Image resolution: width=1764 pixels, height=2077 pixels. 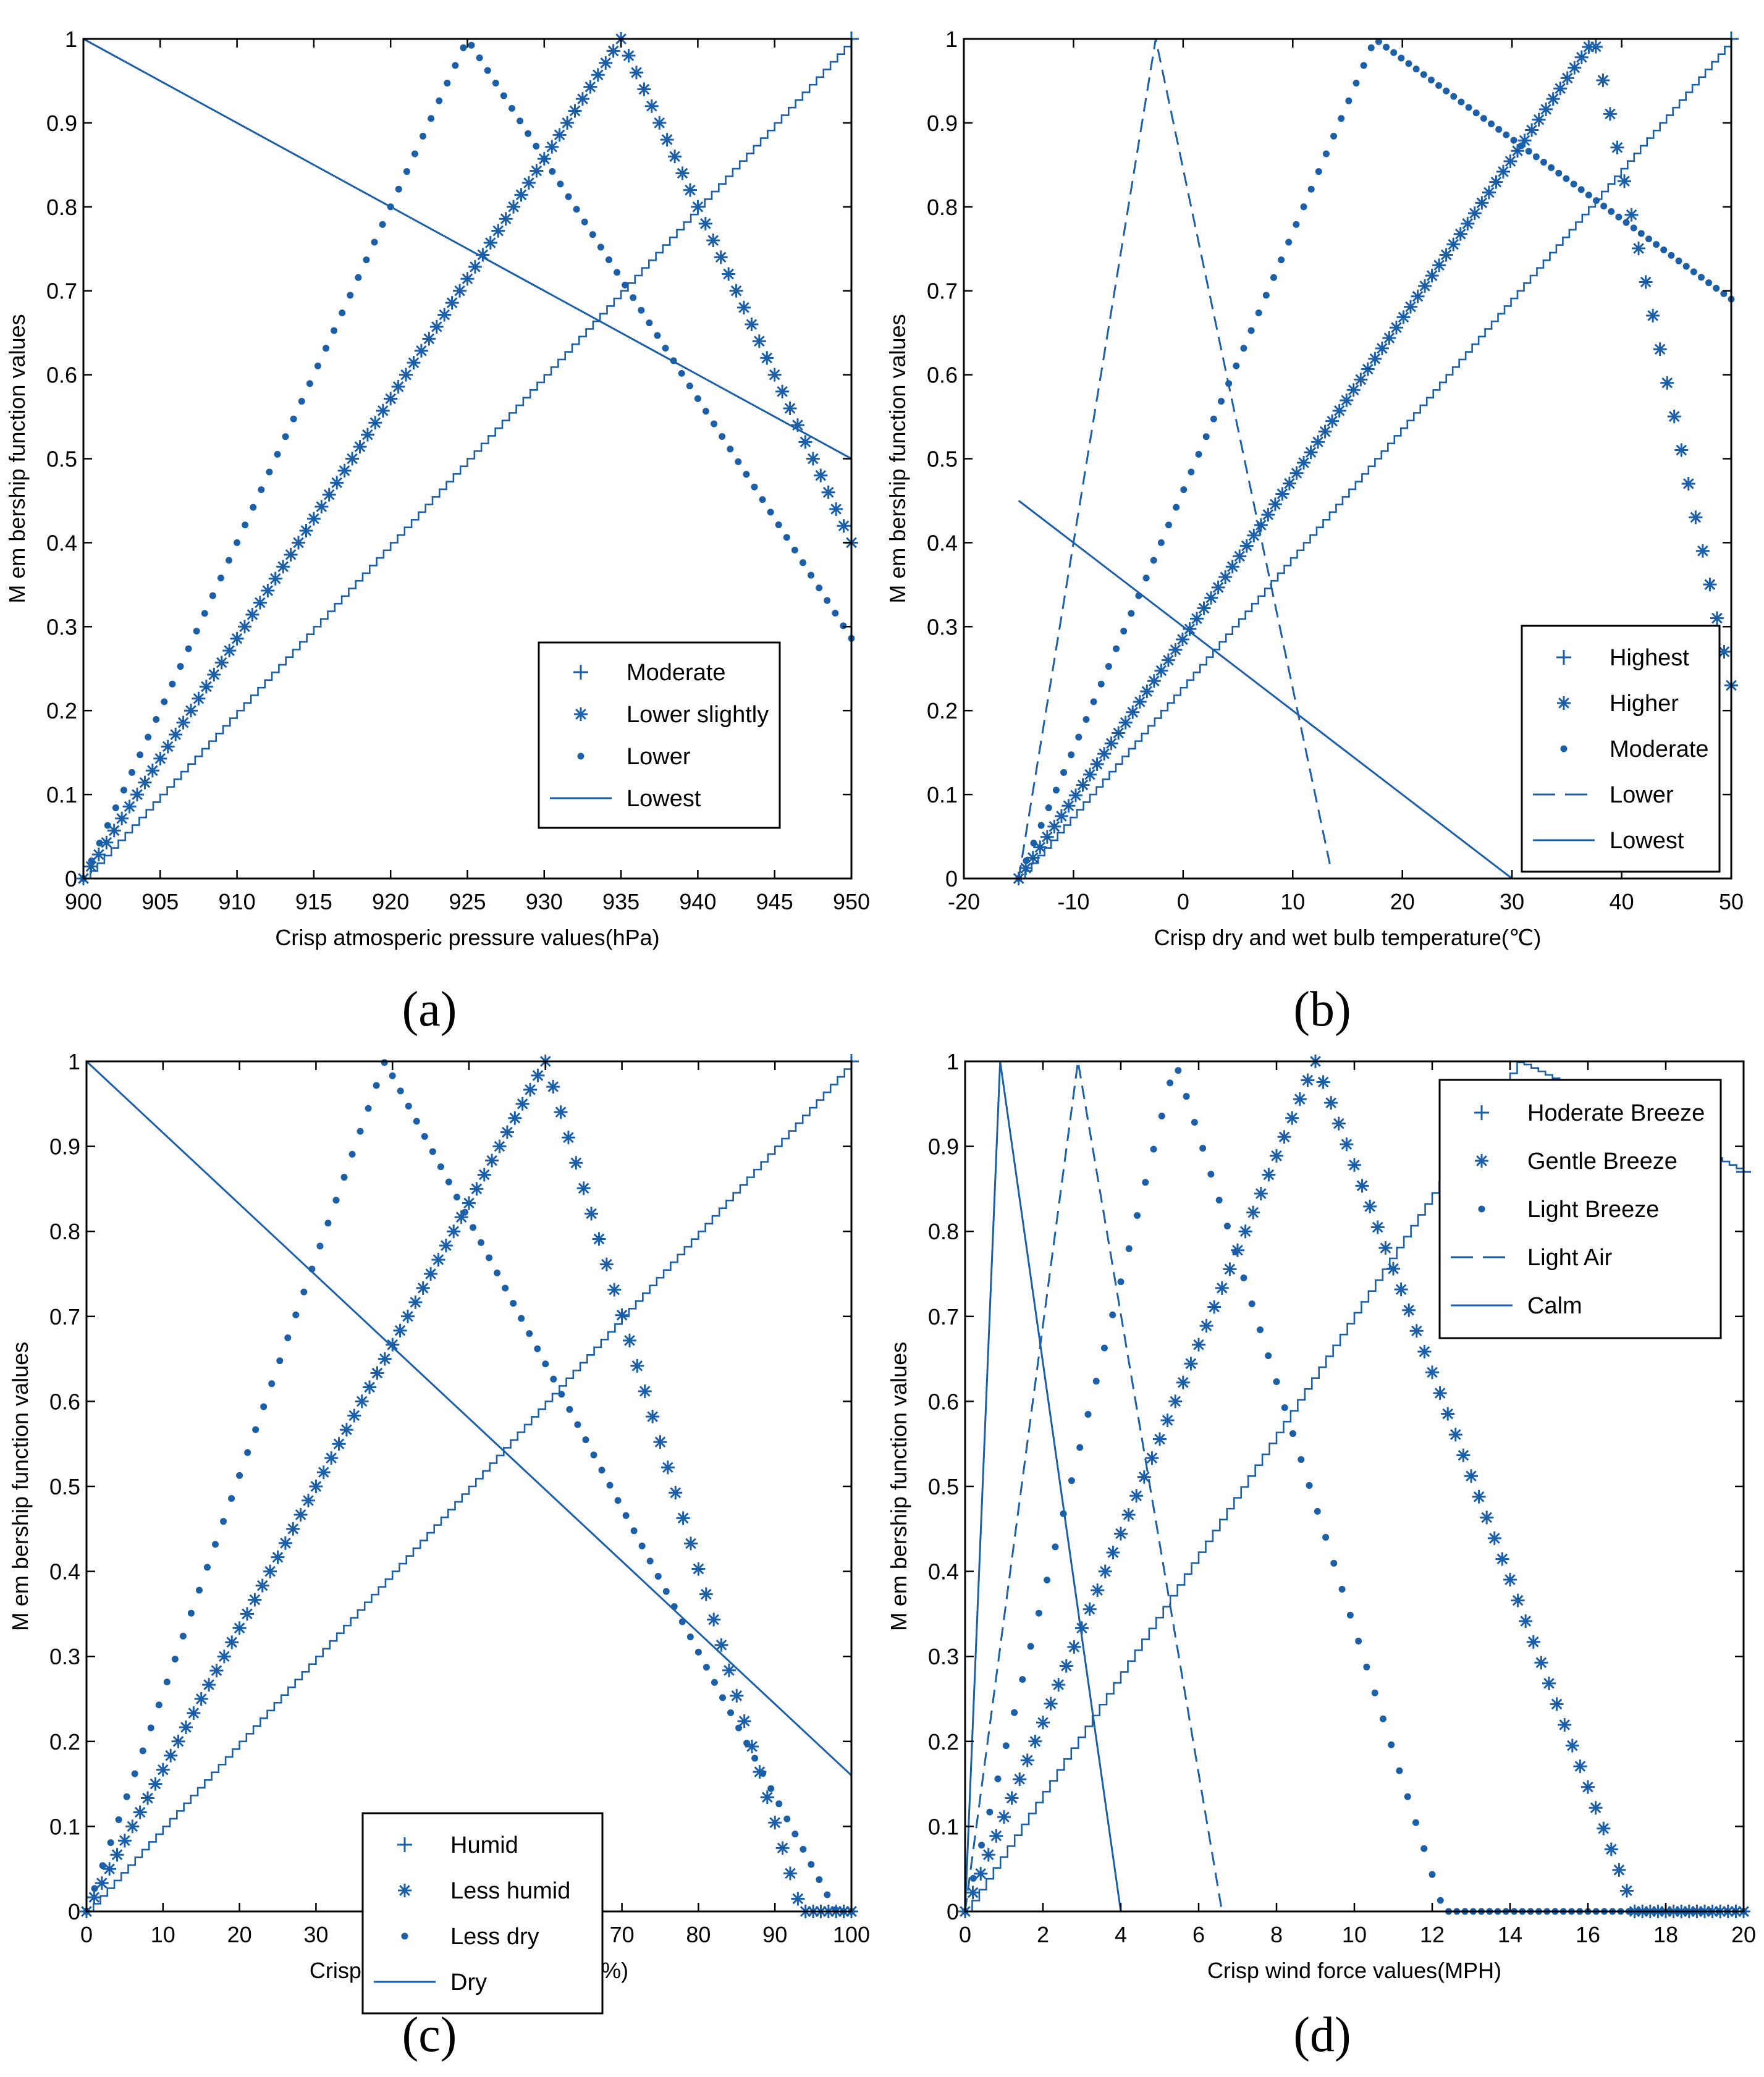 I want to click on y-tick-label: 0.7, so click(x=942, y=291).